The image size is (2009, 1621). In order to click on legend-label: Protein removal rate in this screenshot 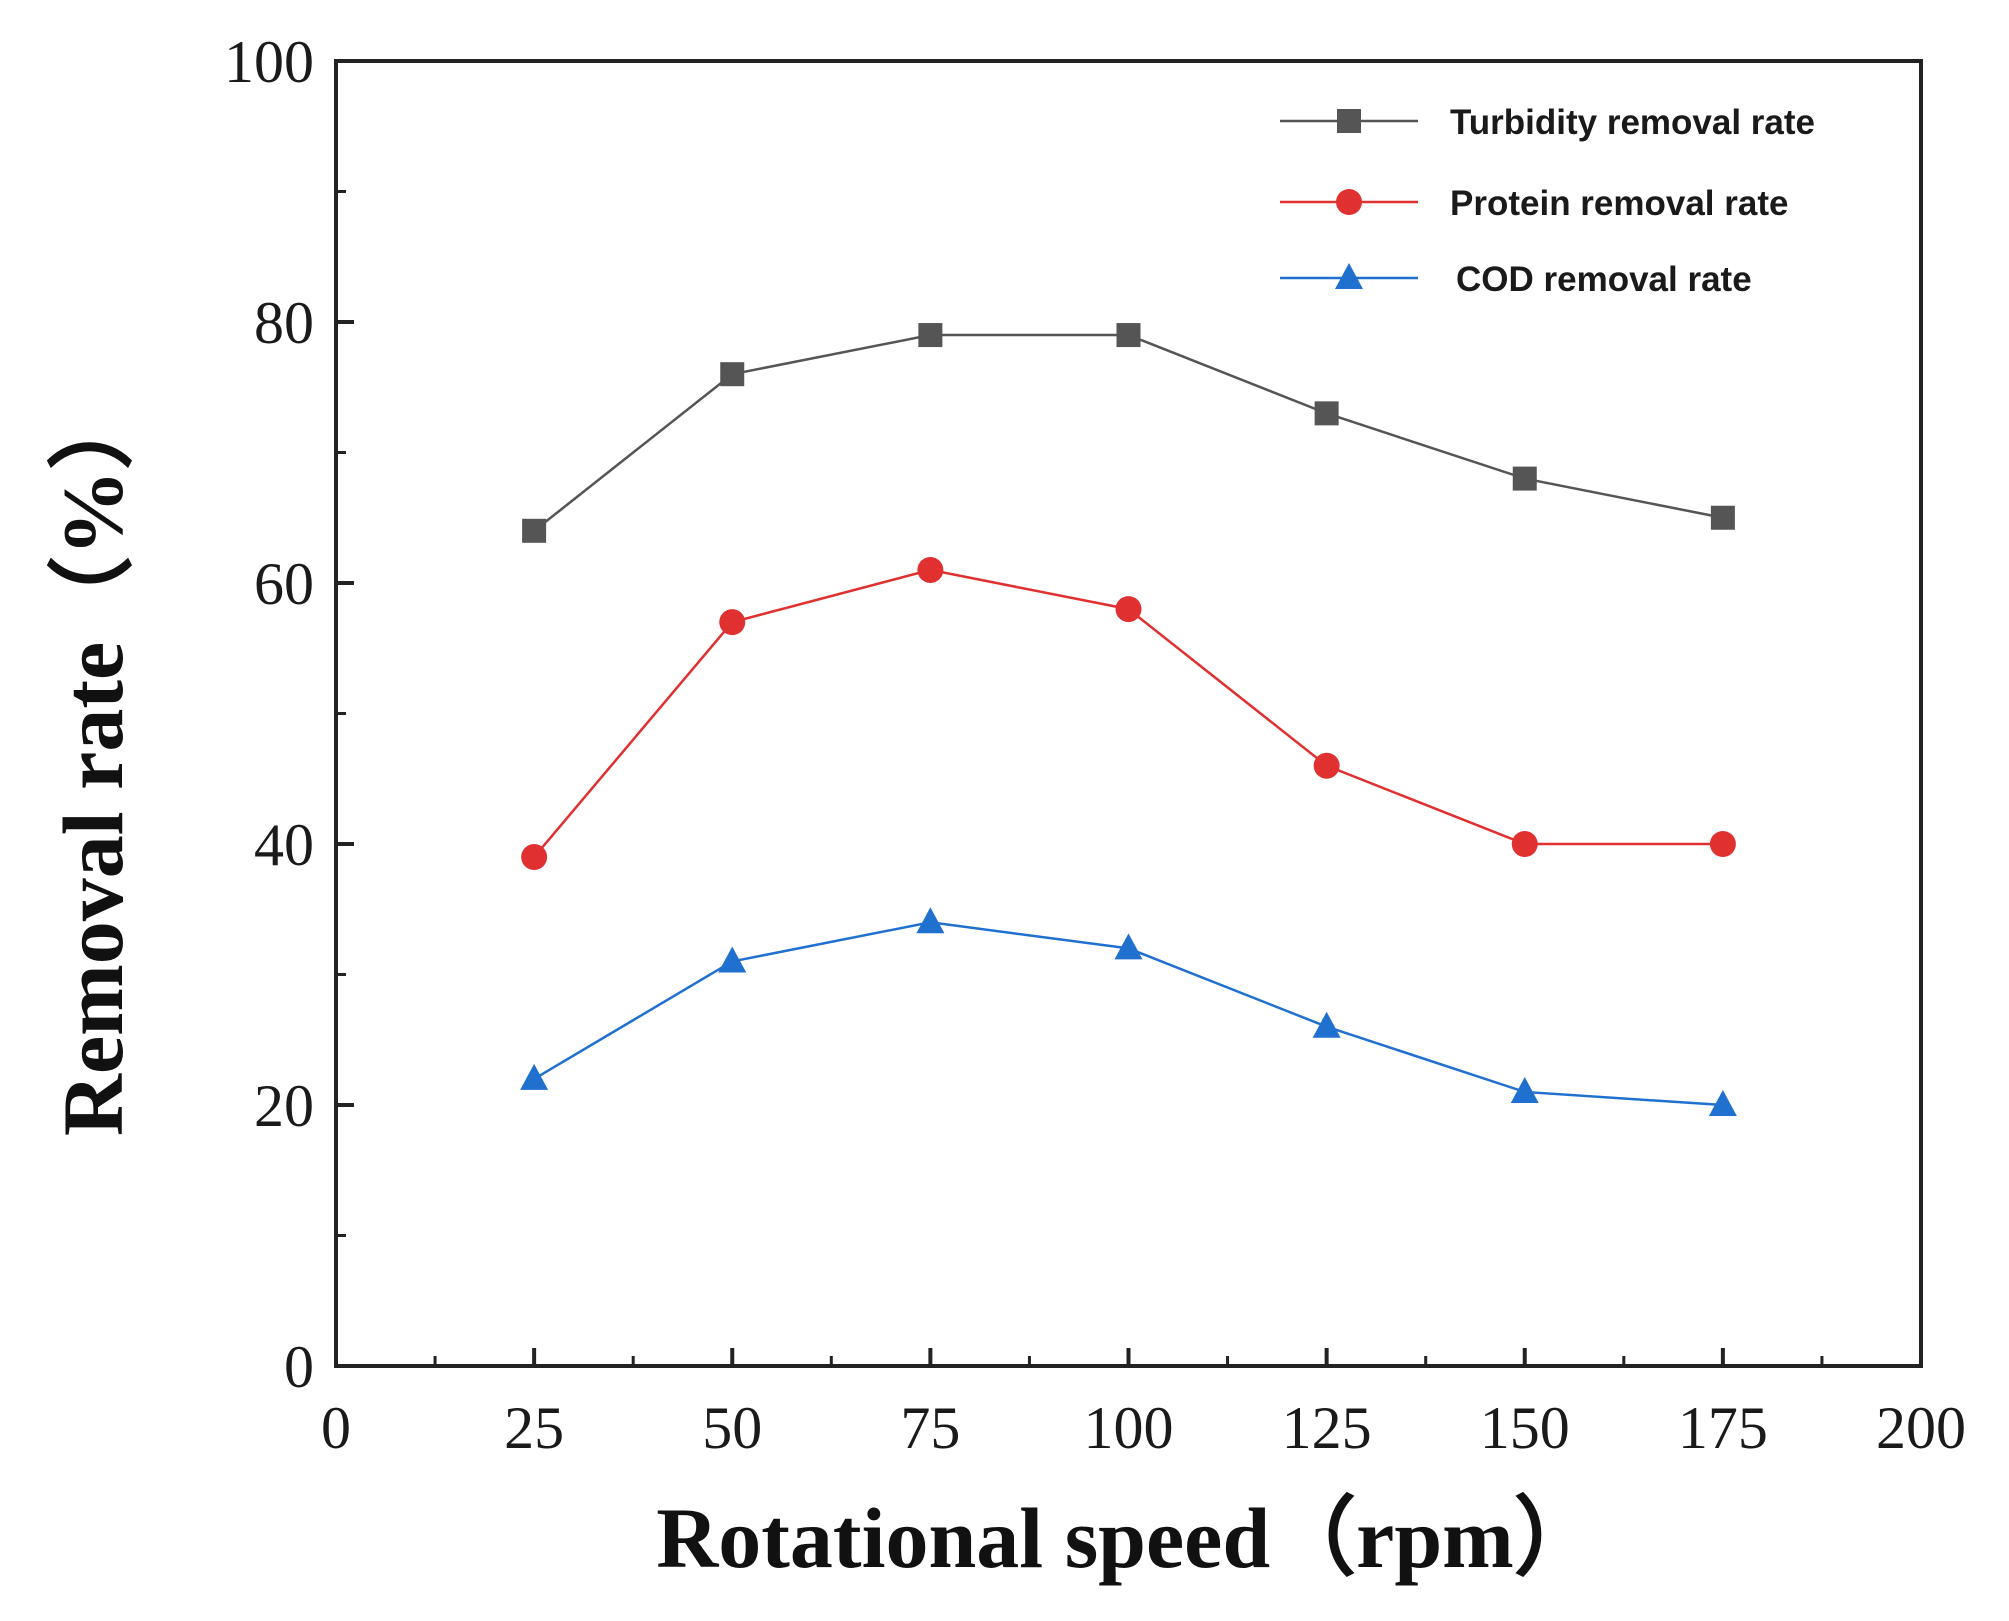, I will do `click(1619, 203)`.